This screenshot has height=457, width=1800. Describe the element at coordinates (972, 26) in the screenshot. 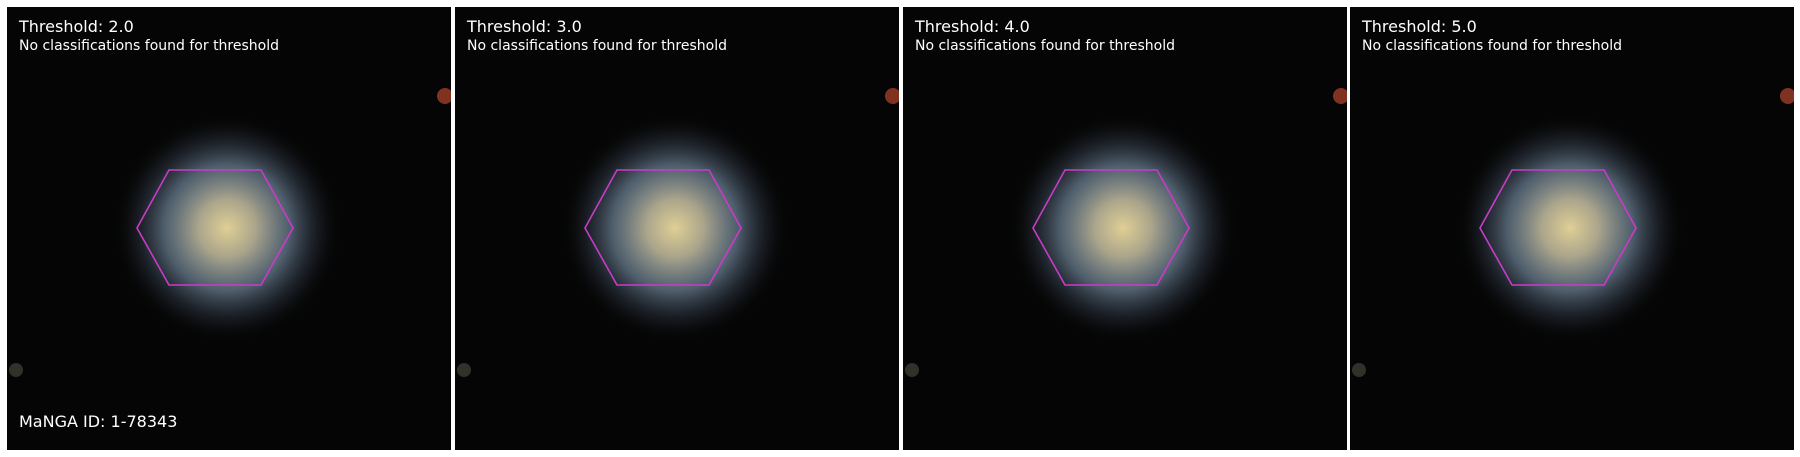

I see `panel-title: Threshold: 4.0` at that location.